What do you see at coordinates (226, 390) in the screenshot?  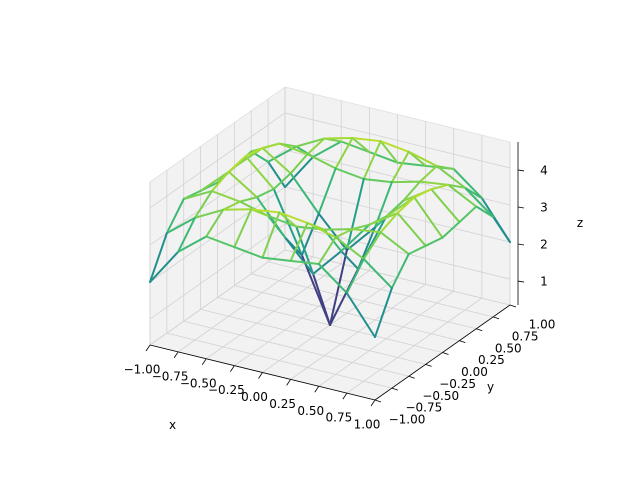 I see `x-tick-label: −0.25` at bounding box center [226, 390].